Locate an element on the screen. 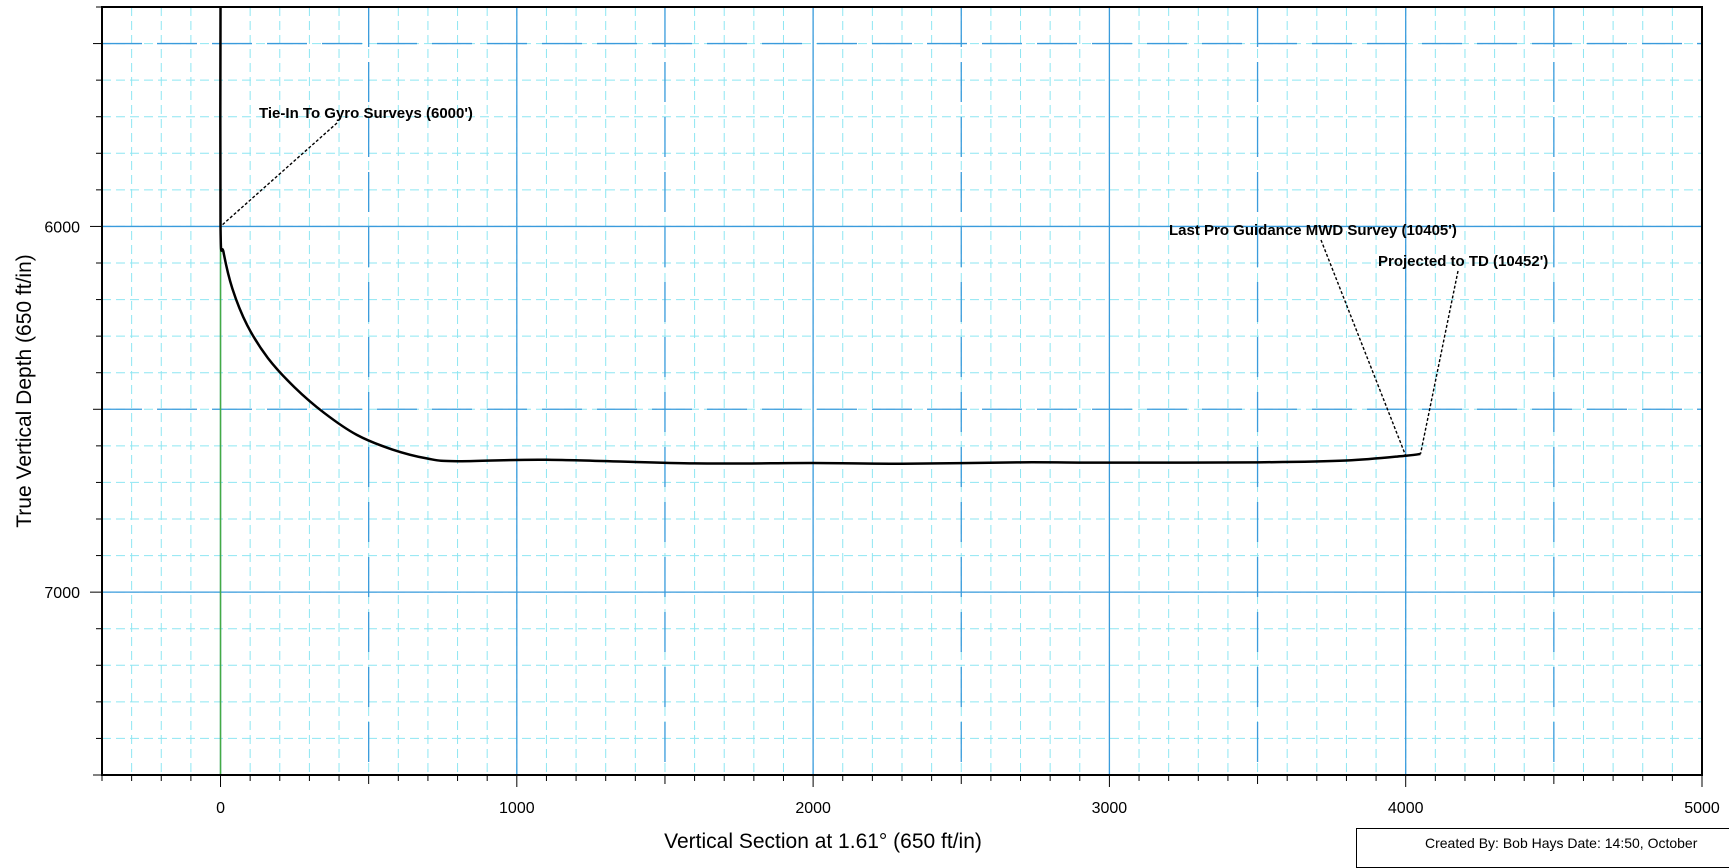 The height and width of the screenshot is (868, 1729). x-tick-label: 4000 is located at coordinates (1406, 808).